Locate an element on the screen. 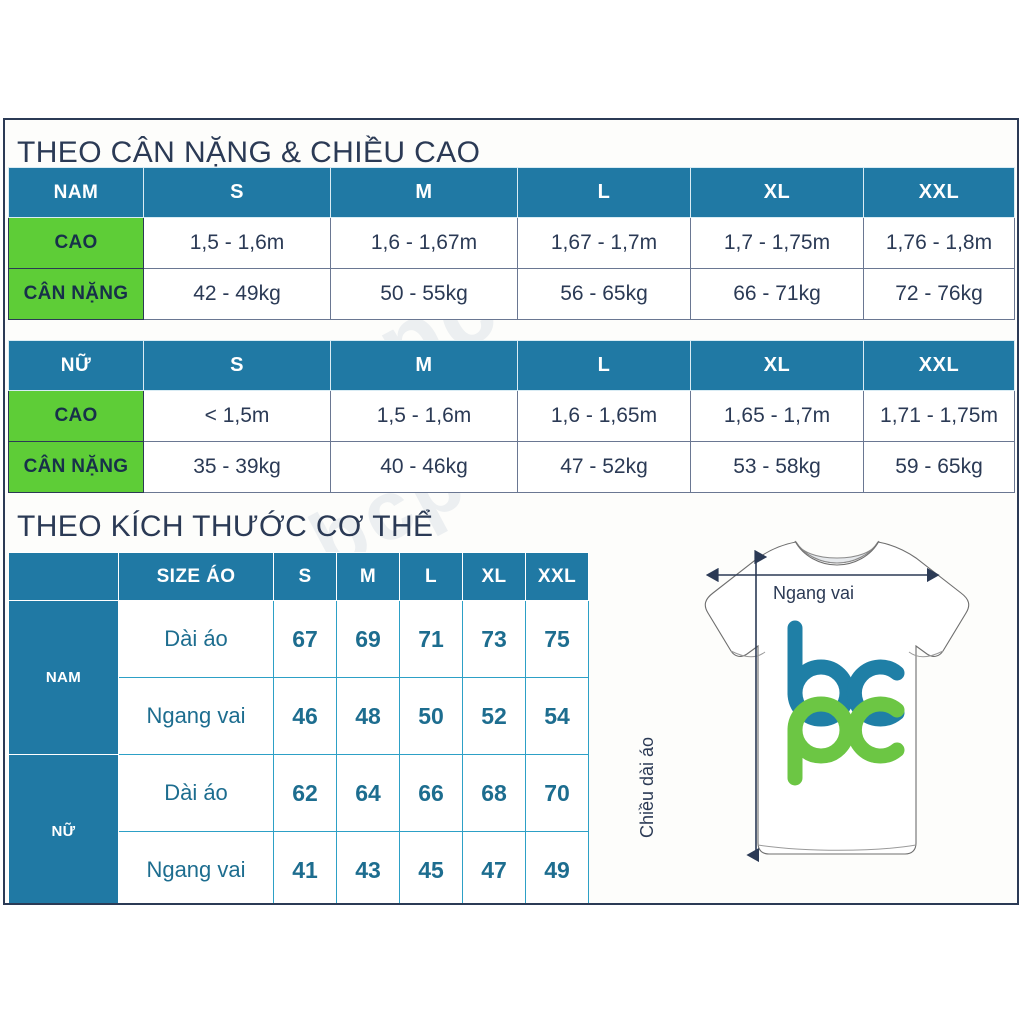  cell-women-weight-xl: 53 - 58kg is located at coordinates (777, 467).